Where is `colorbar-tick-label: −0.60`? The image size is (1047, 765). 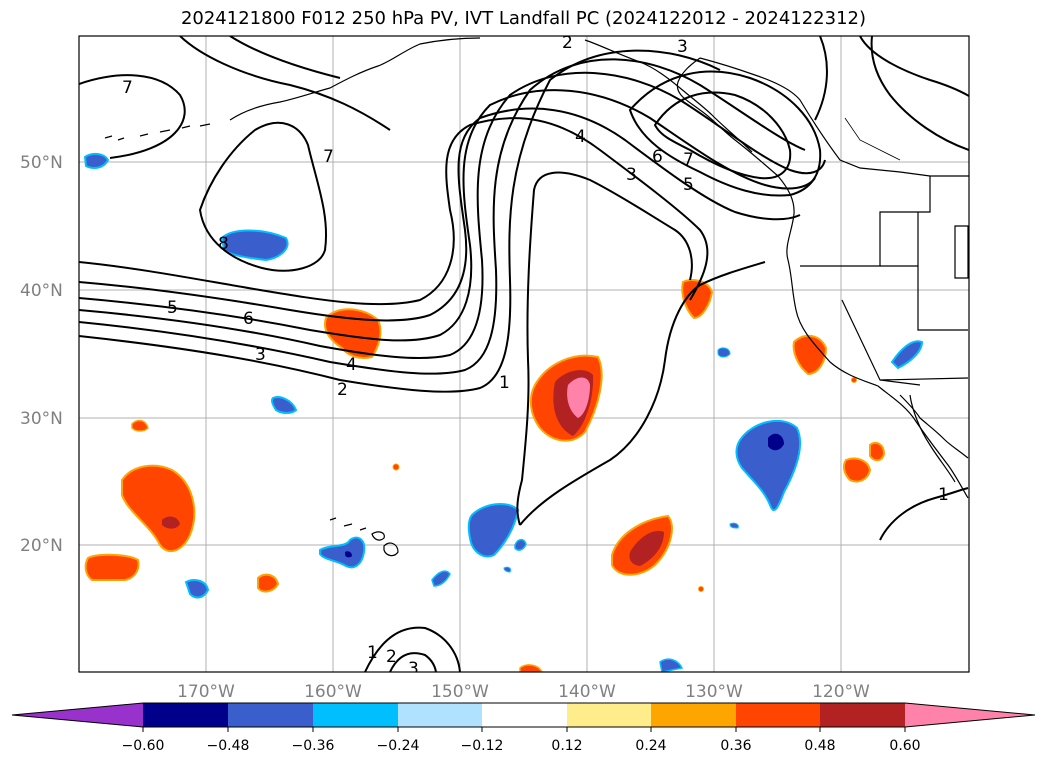 colorbar-tick-label: −0.60 is located at coordinates (143, 746).